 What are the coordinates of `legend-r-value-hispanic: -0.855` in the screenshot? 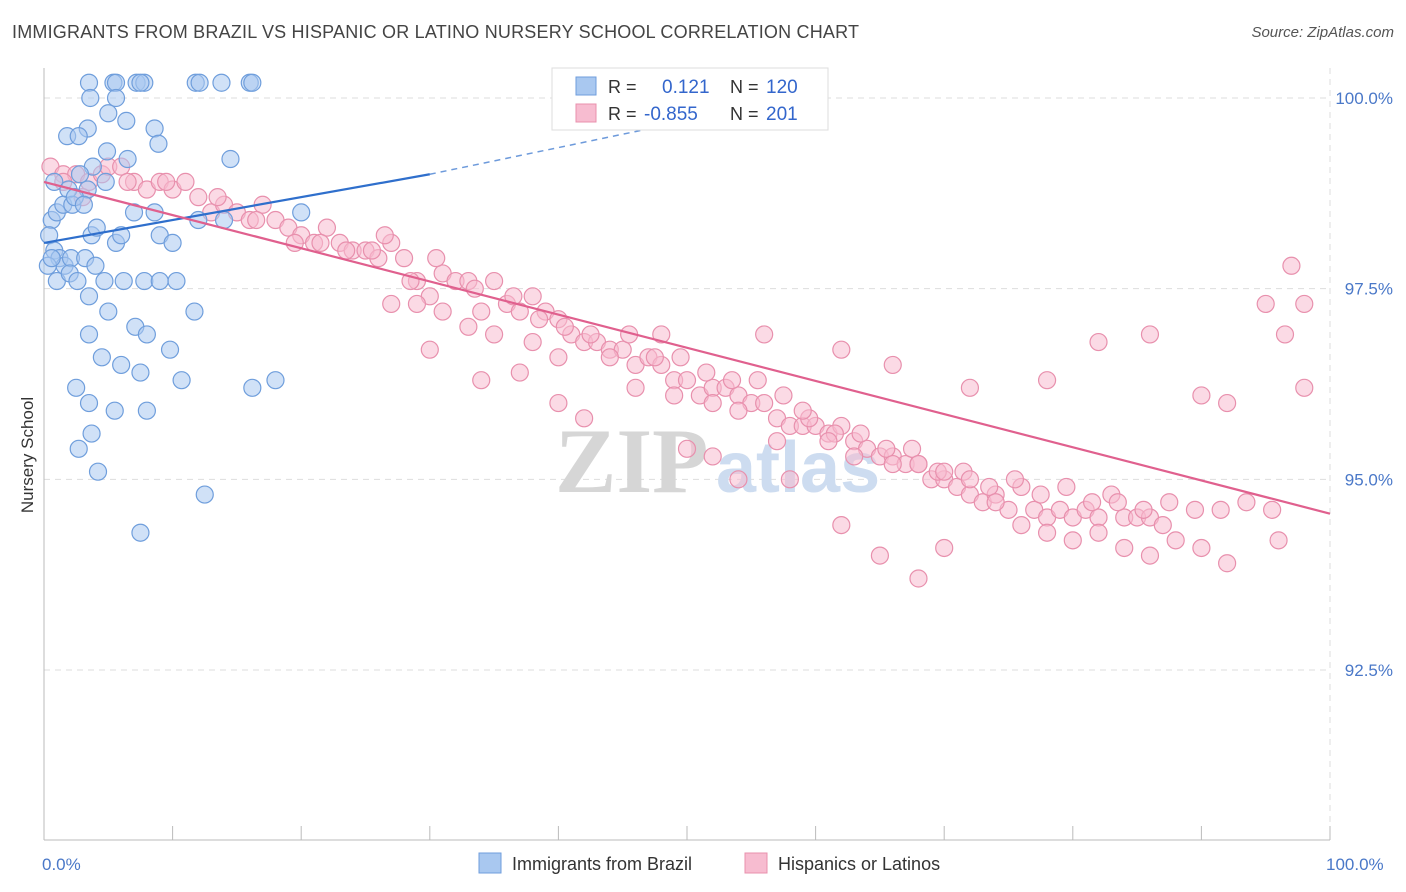 It's located at (671, 114).